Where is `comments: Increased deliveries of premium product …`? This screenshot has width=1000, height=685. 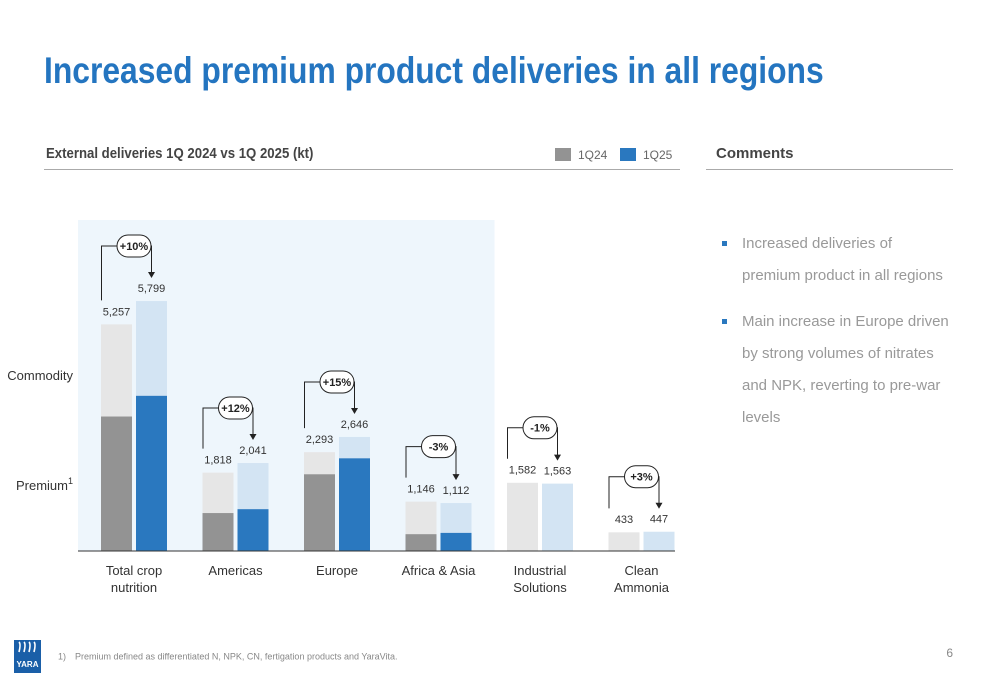
comments: Increased deliveries of premium product … is located at coordinates (837, 338).